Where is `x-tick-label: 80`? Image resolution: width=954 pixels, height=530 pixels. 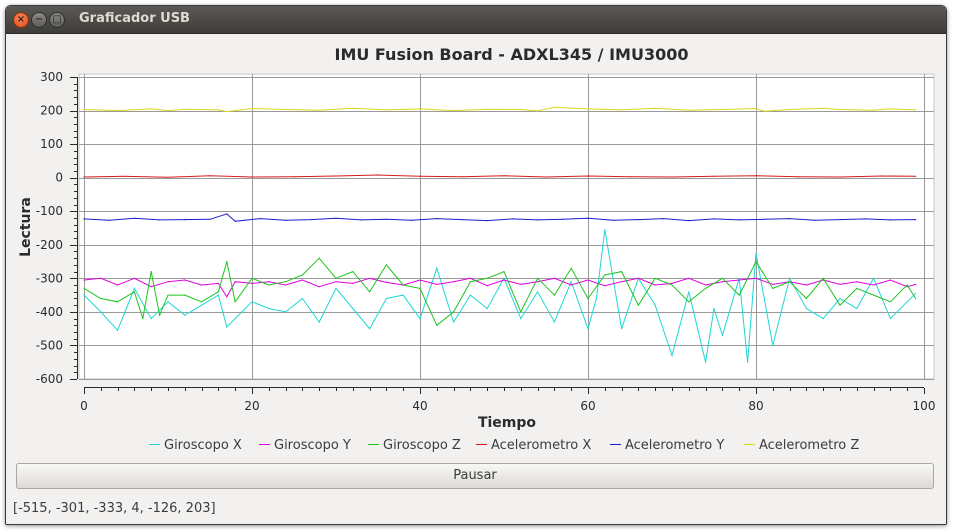 x-tick-label: 80 is located at coordinates (755, 406).